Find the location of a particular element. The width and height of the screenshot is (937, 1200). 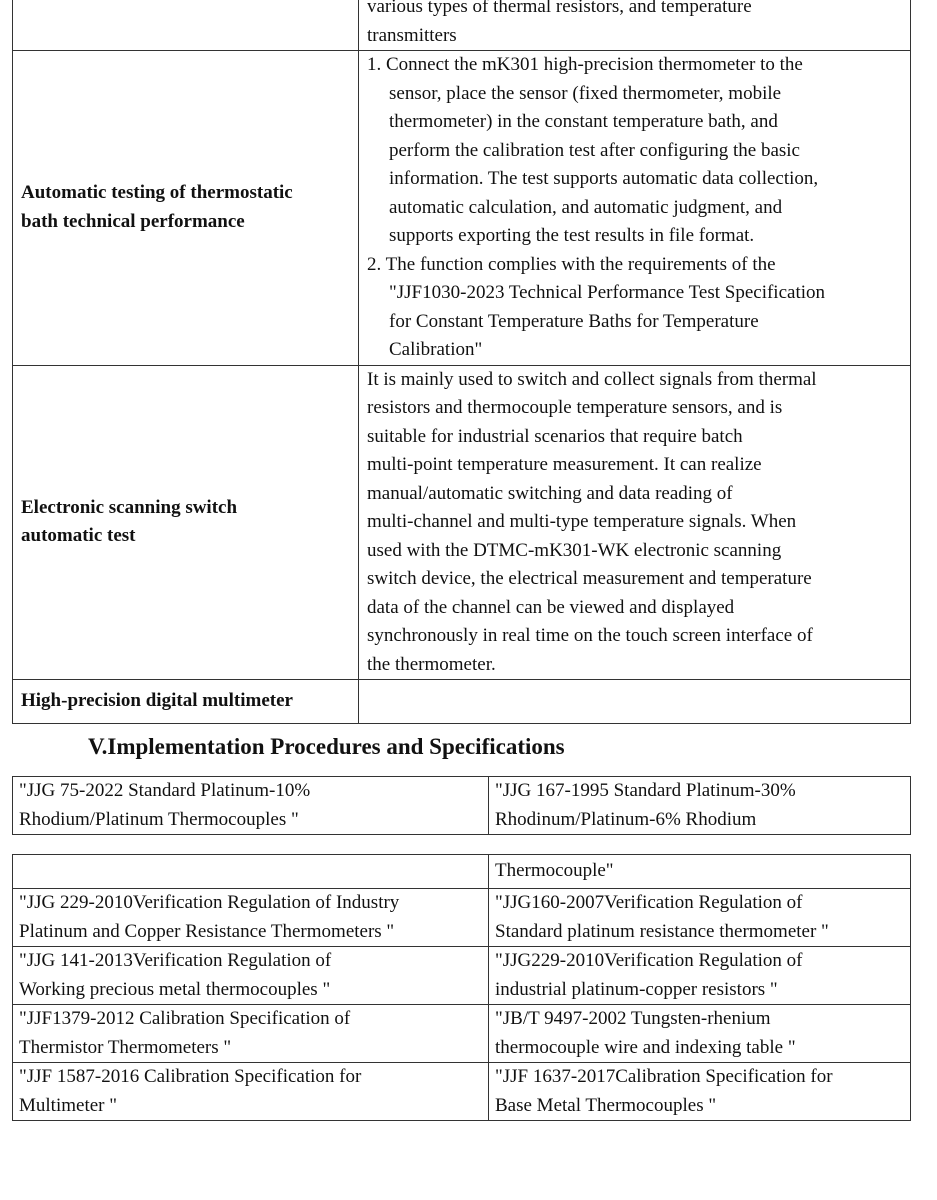

feature-name-cell: Electronic scanning switch automatic test is located at coordinates (185, 522).